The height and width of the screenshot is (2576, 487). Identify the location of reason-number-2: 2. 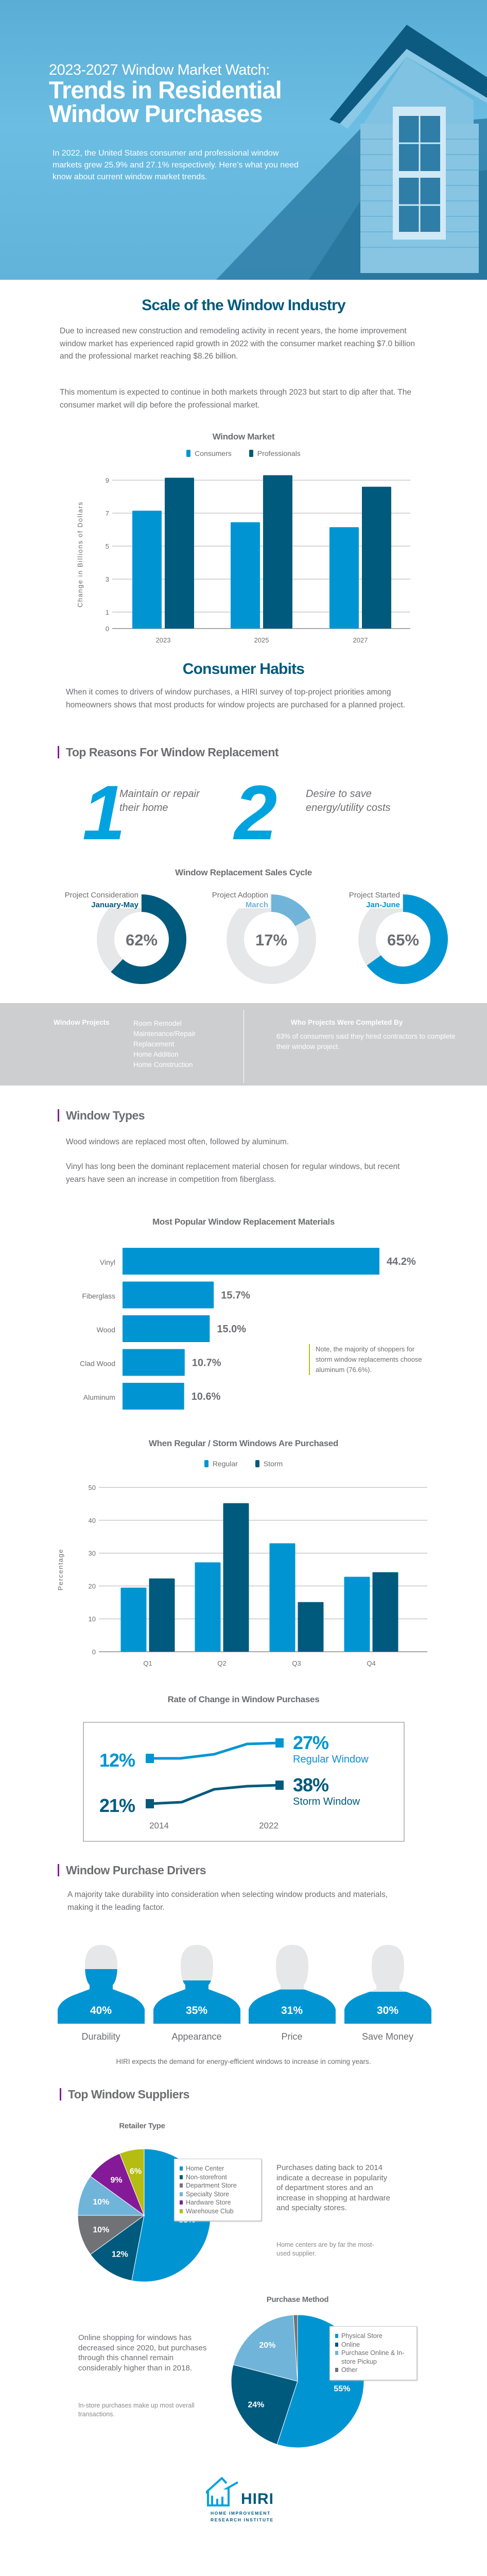
(255, 812).